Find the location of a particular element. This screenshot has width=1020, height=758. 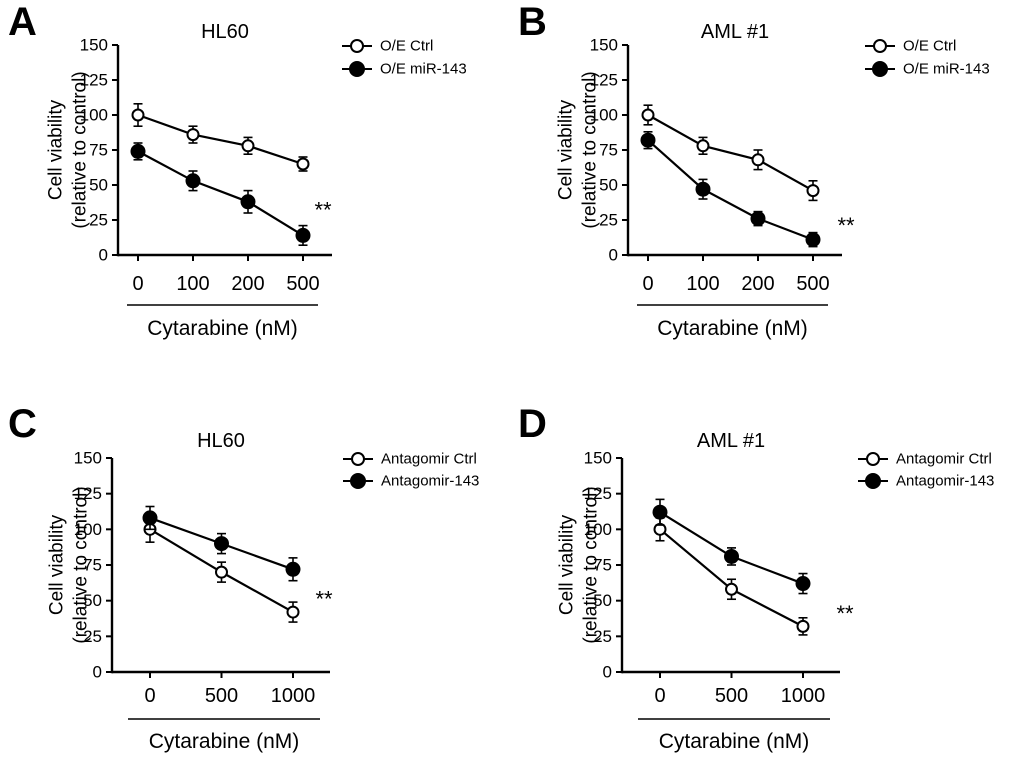

panel-letter-d: D is located at coordinates (532, 424).